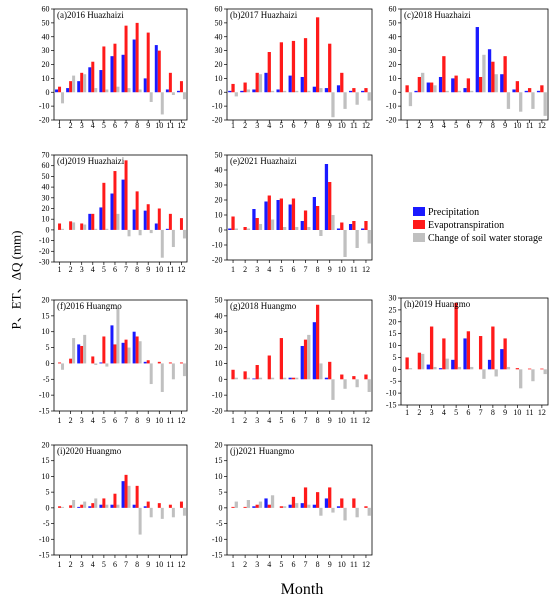 The height and width of the screenshot is (598, 550). I want to click on y-tick-label: -20, so click(44, 251).